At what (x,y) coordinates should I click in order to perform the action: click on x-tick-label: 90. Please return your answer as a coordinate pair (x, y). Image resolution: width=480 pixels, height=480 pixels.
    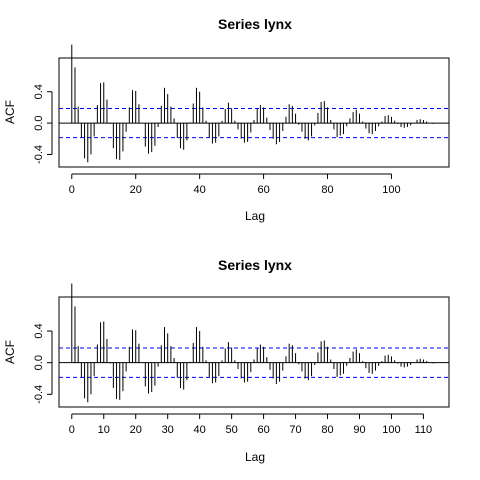
    Looking at the image, I should click on (359, 430).